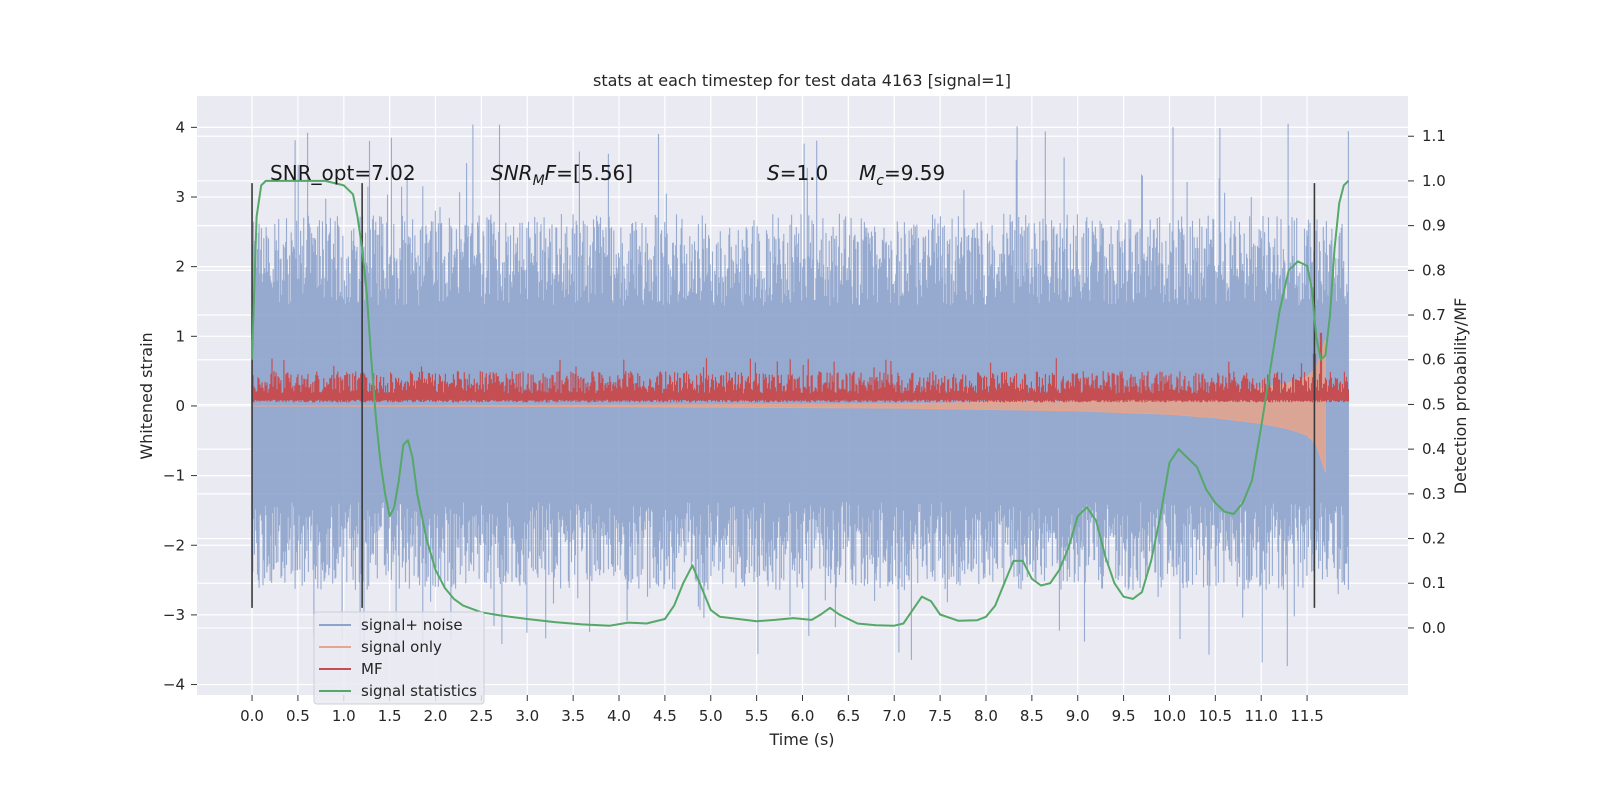  Describe the element at coordinates (174, 476) in the screenshot. I see `y-tick-label: −1` at that location.